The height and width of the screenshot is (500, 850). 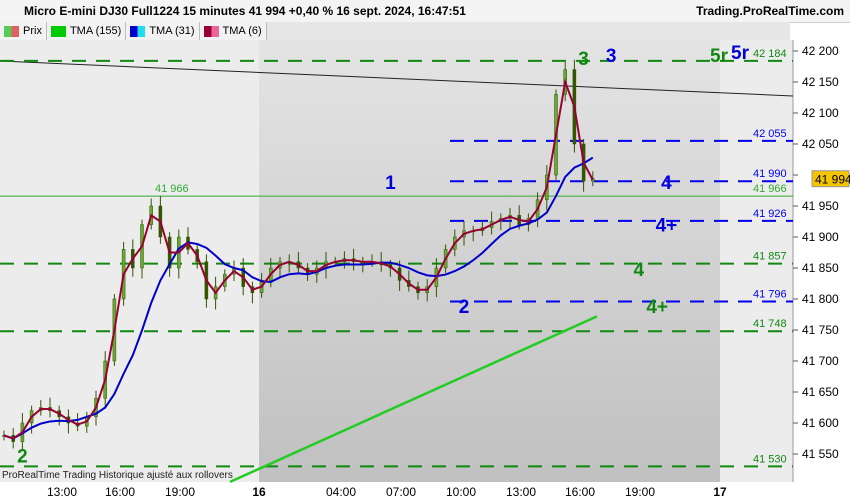 I want to click on level-label: 41 857, so click(x=770, y=257).